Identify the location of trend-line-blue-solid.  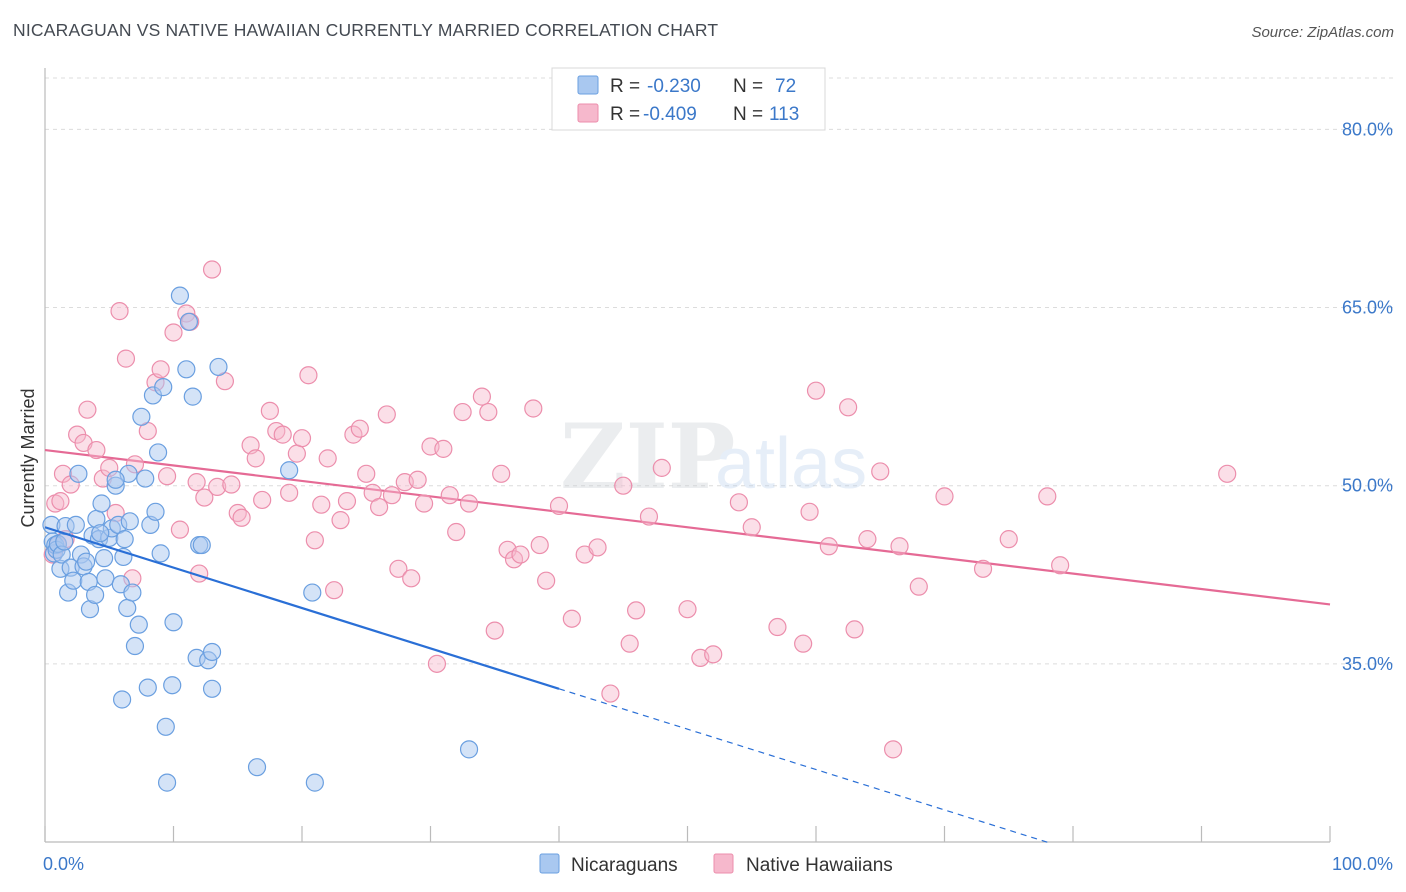
(302, 608).